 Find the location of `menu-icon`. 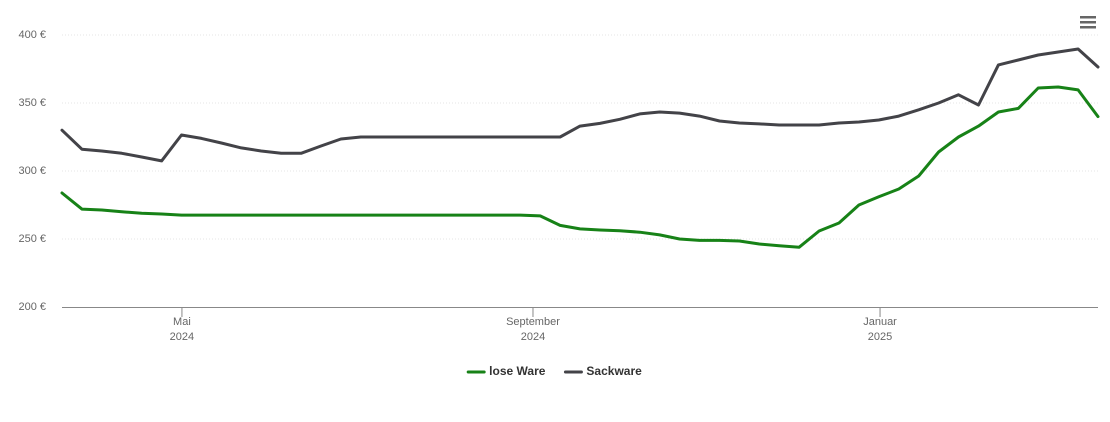

menu-icon is located at coordinates (1088, 22).